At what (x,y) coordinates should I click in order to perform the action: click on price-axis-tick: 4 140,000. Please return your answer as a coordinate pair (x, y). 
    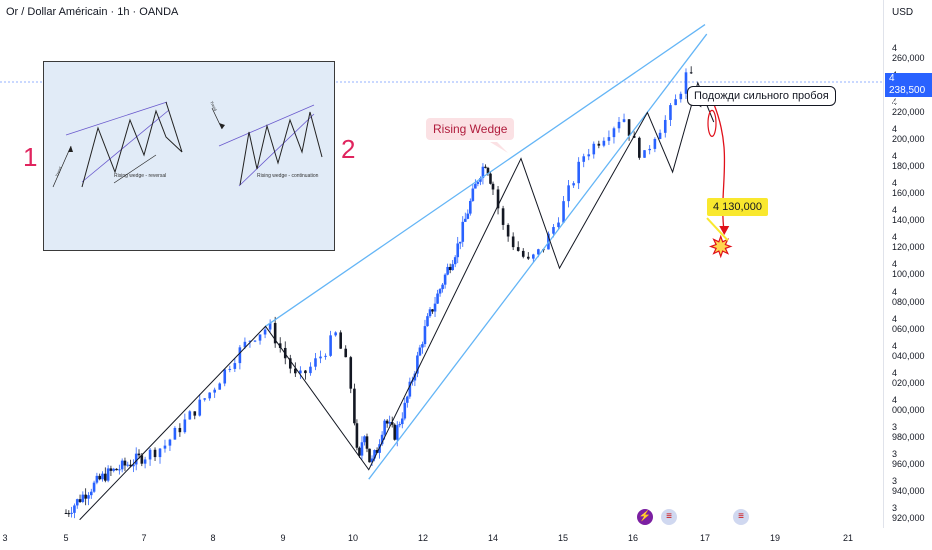
    Looking at the image, I should click on (908, 215).